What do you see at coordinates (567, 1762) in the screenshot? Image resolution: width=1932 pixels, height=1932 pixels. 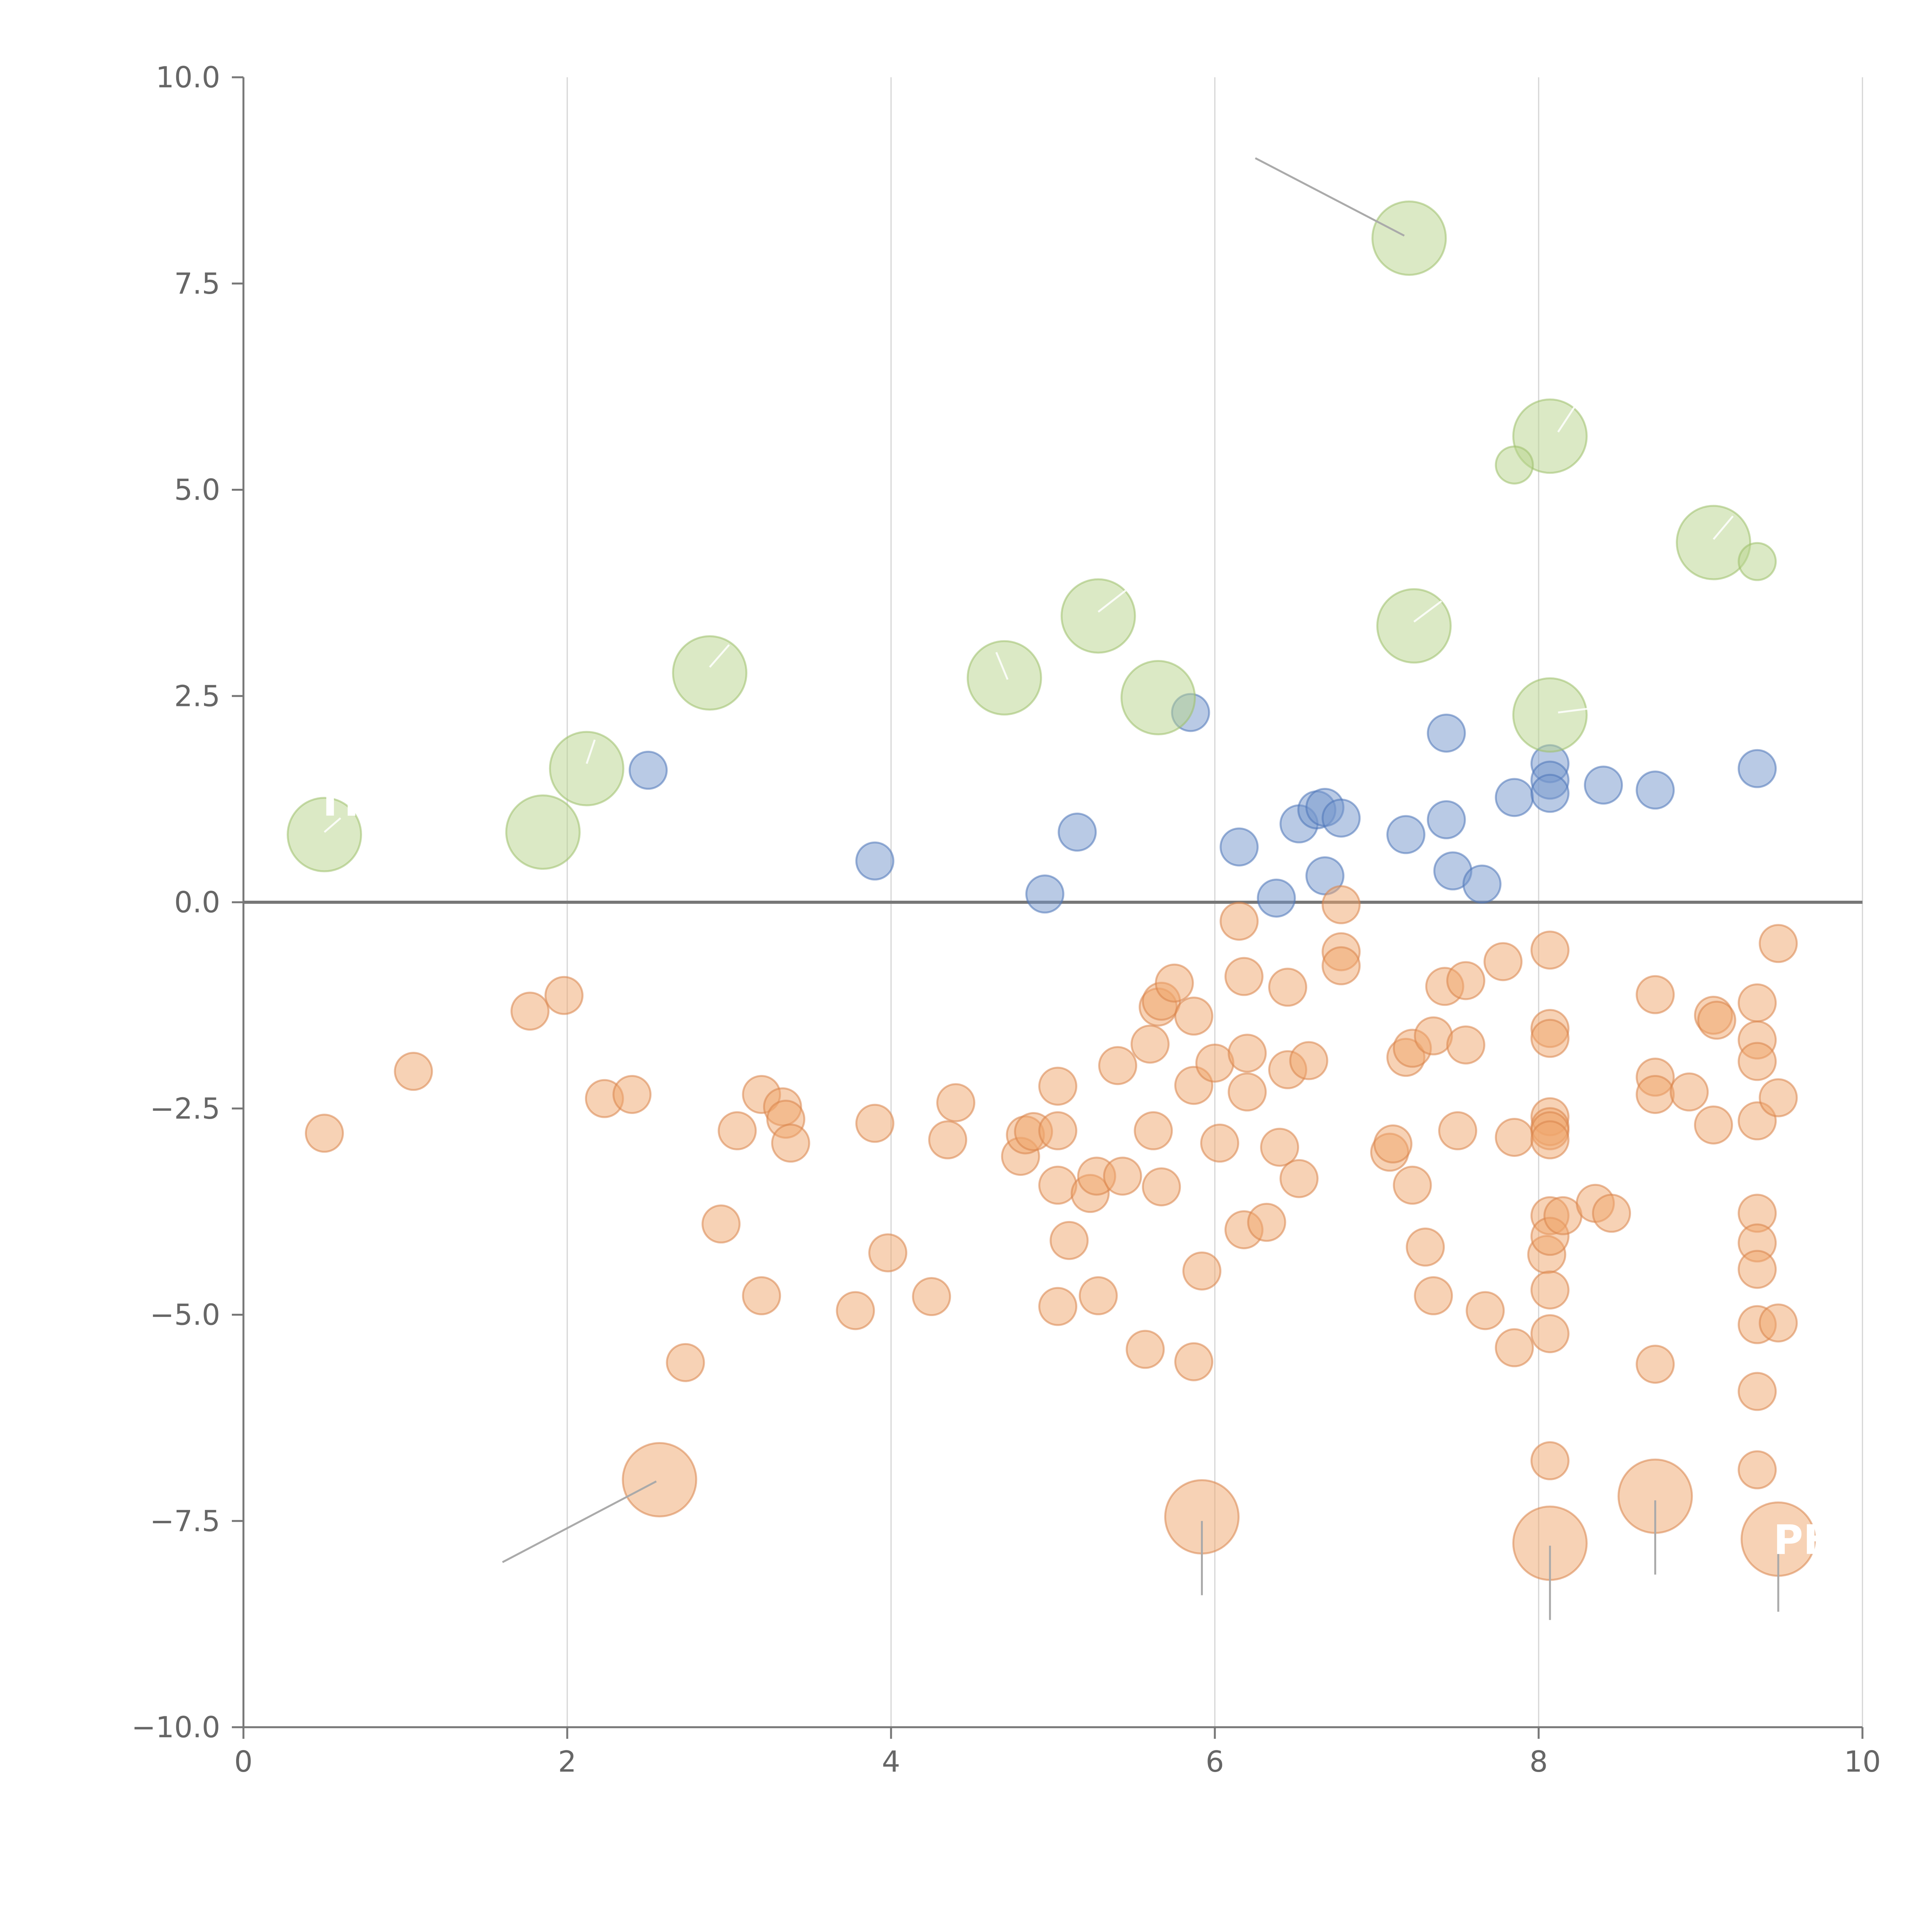 I see `x-tick-label: 2` at bounding box center [567, 1762].